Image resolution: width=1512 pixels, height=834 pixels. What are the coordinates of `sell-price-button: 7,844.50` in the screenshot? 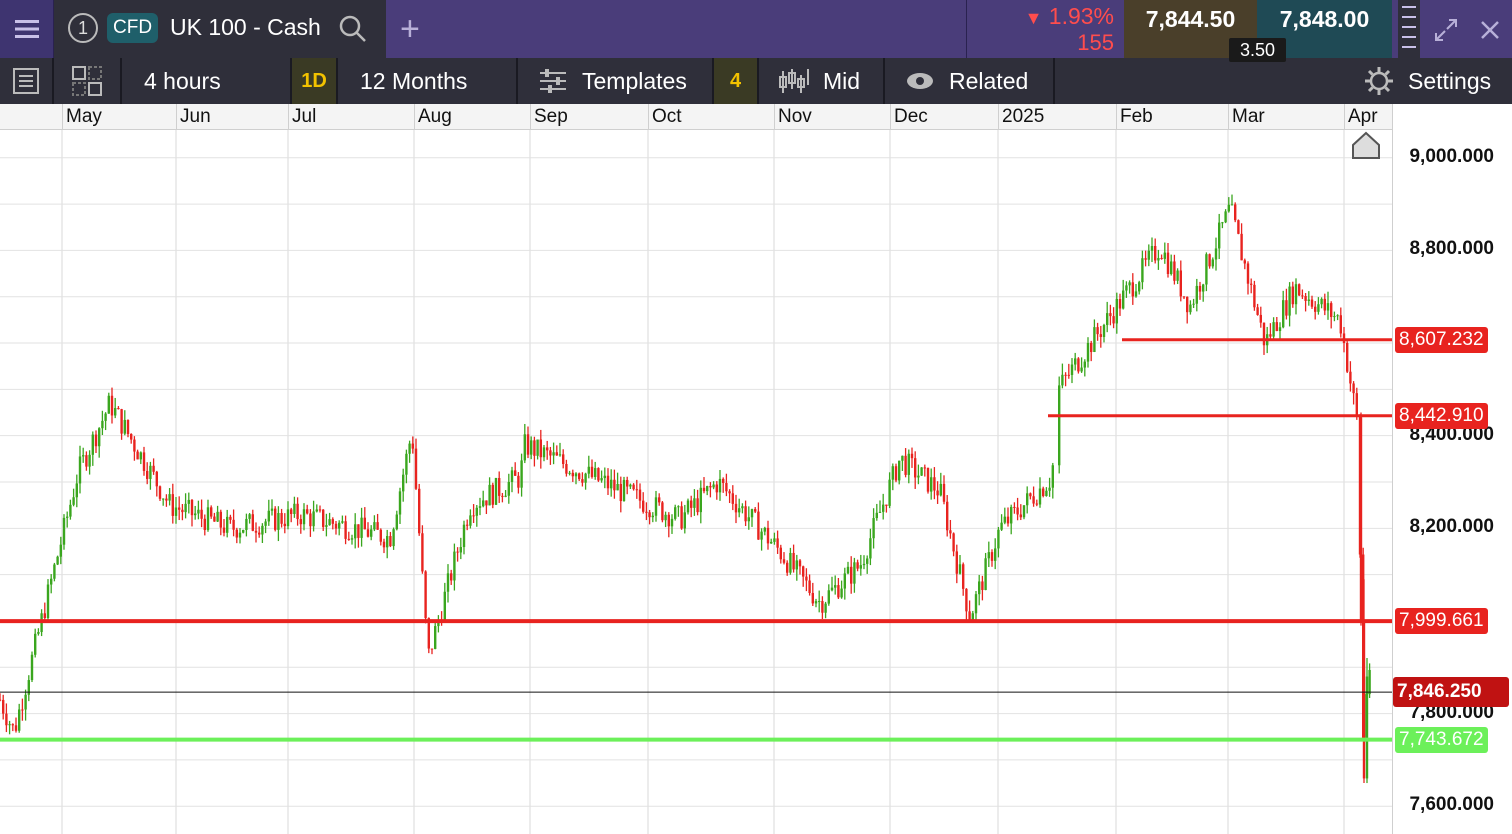 It's located at (1190, 29).